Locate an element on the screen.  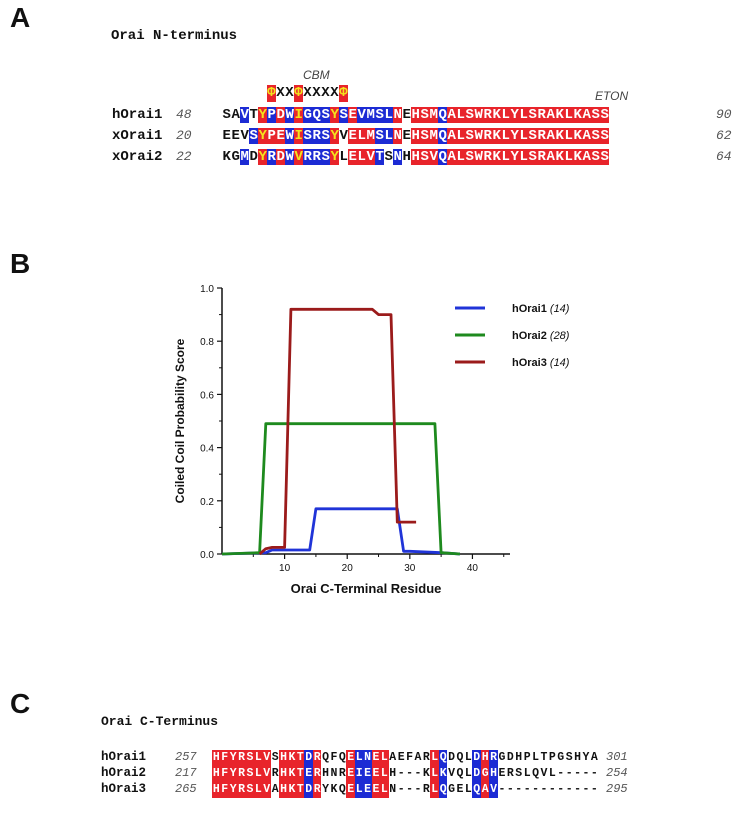
residue: I is located at coordinates (299, 136).